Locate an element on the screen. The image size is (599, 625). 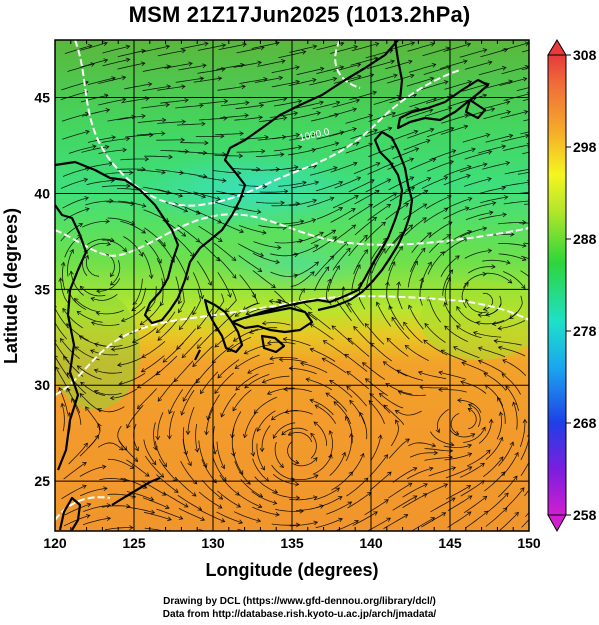
y-tick-label: 40 is located at coordinates (42, 193).